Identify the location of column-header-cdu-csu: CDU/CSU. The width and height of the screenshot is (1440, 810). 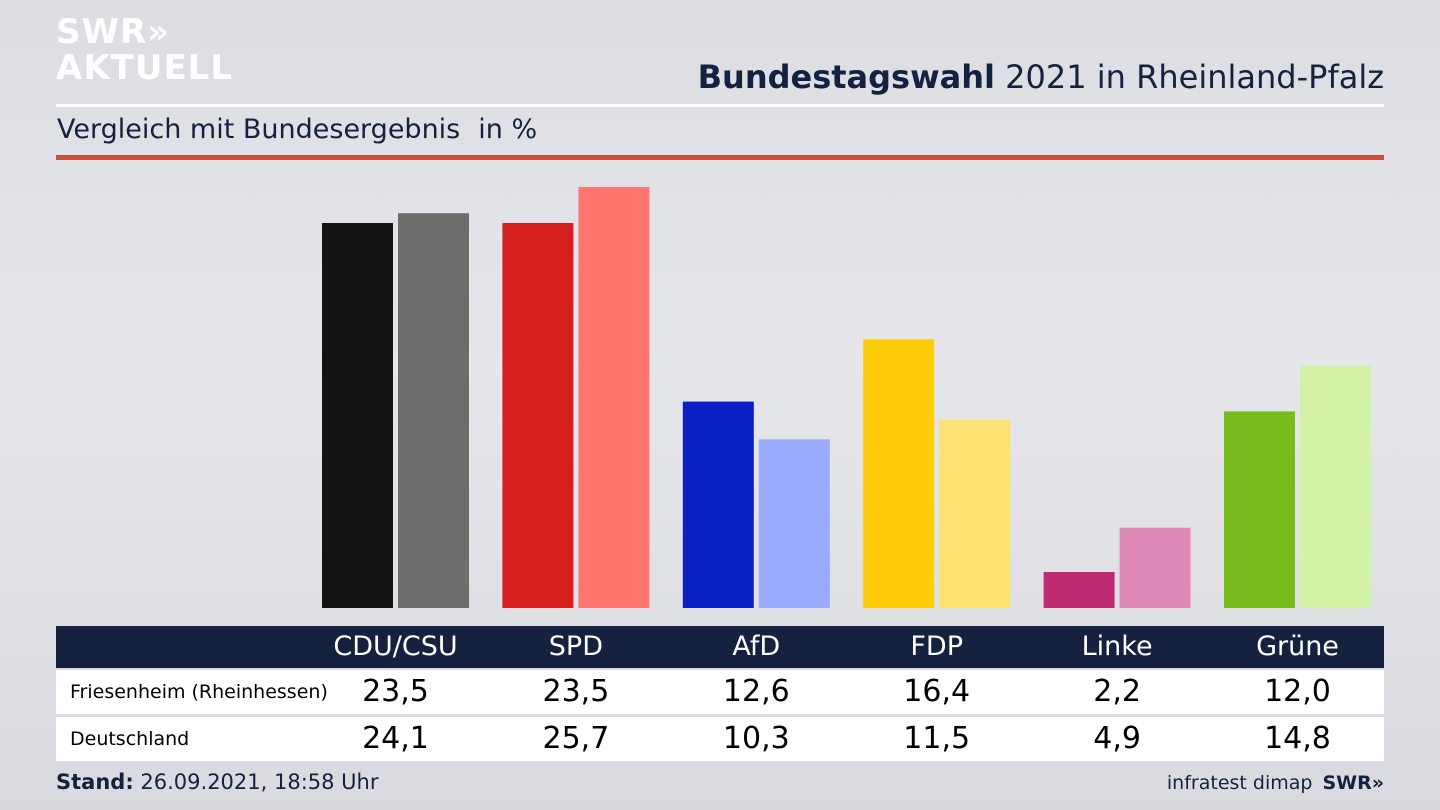
(395, 646).